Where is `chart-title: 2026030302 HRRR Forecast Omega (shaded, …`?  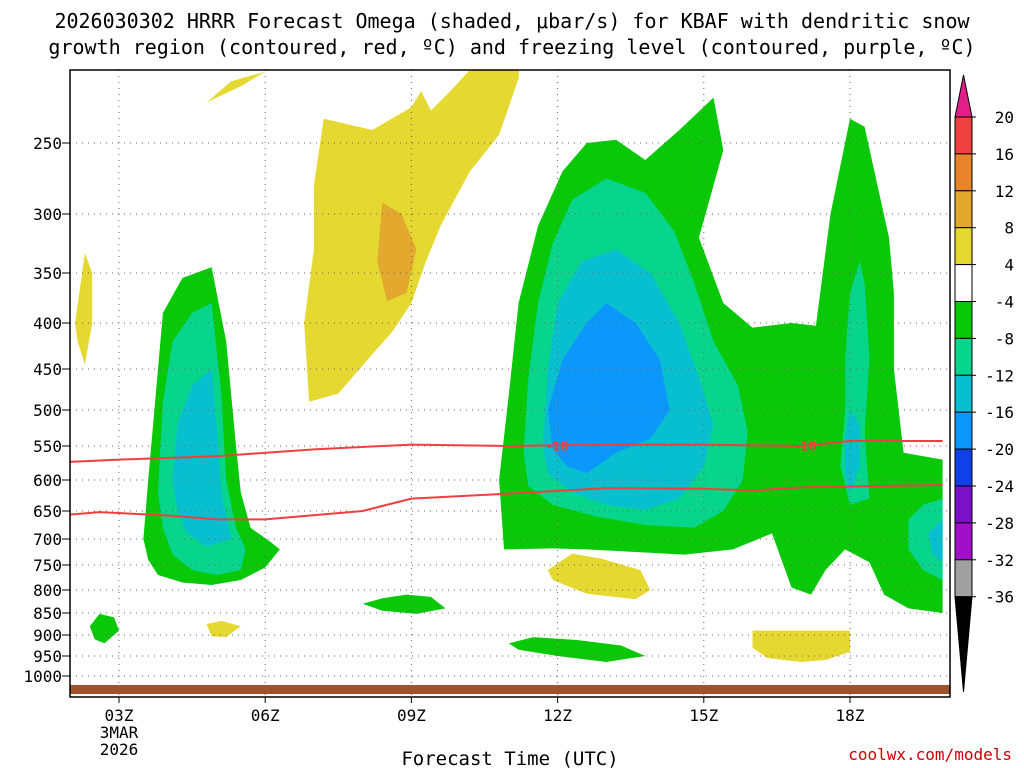 chart-title: 2026030302 HRRR Forecast Omega (shaded, … is located at coordinates (512, 34).